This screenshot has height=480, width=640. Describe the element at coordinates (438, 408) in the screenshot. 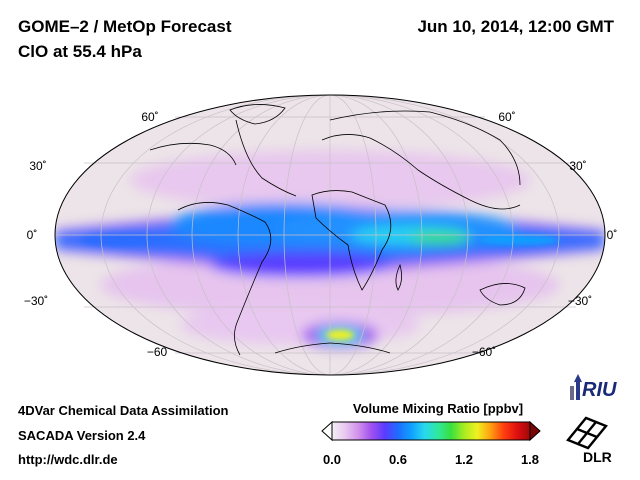

I see `colorbar-title: Volume Mixing Ratio [ppbv]` at that location.